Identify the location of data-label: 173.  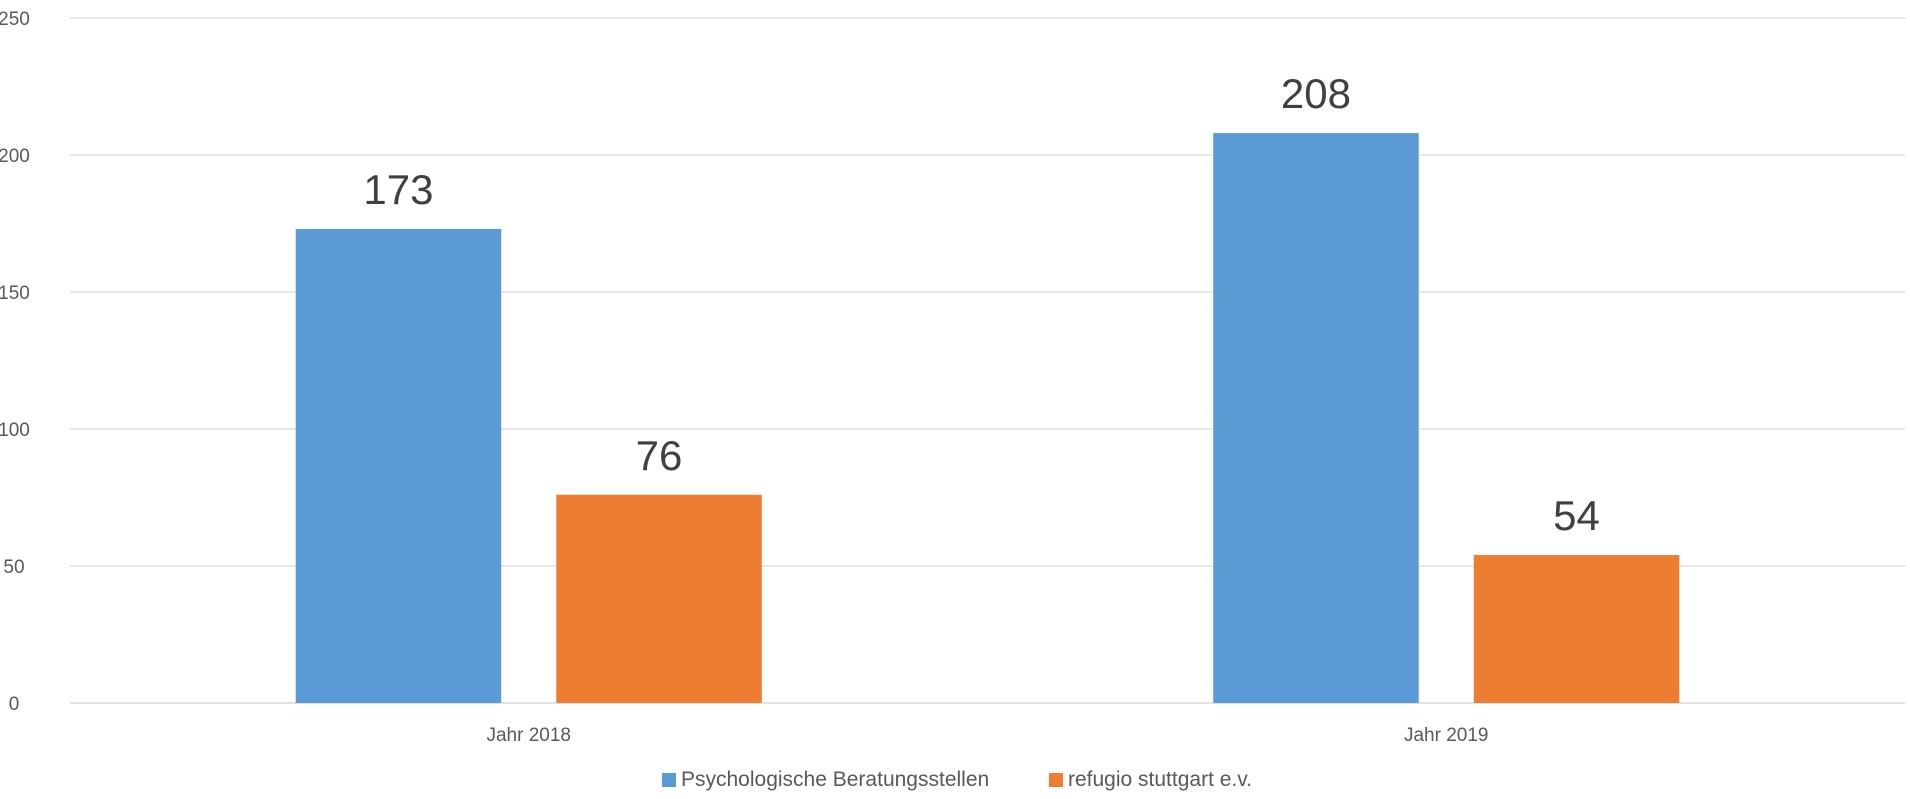
(398, 189).